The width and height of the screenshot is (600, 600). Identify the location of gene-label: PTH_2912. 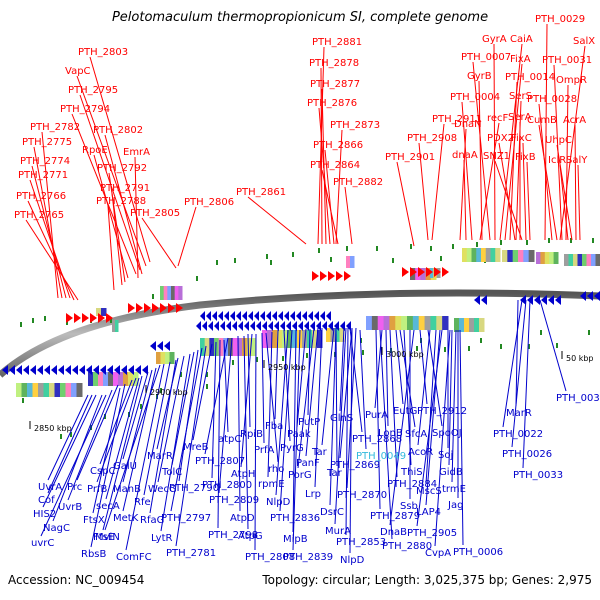
(442, 411).